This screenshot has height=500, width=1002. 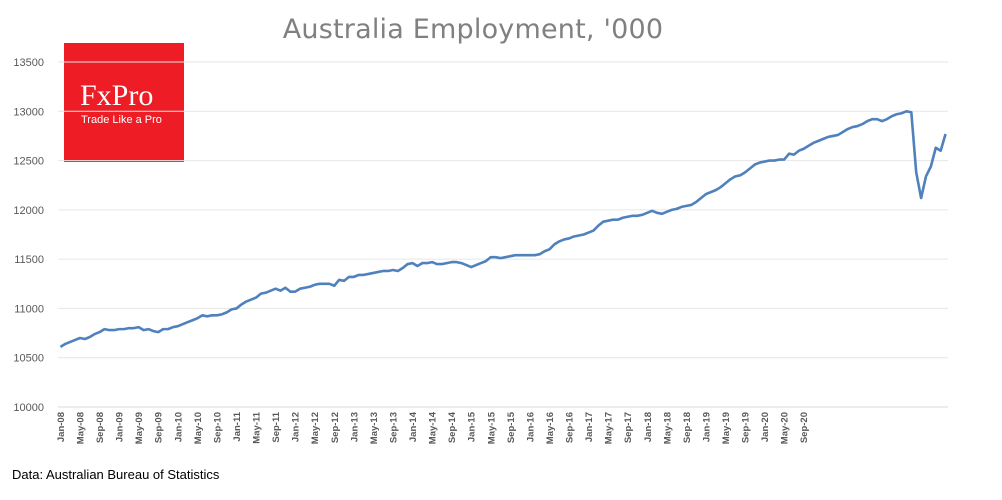 I want to click on y-tick-label: 10500, so click(x=28, y=359).